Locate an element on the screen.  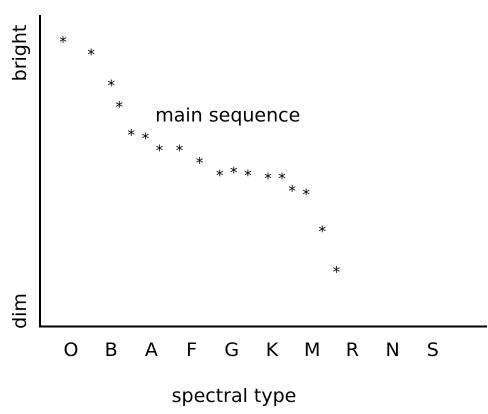
data-point-4: * is located at coordinates (119, 107).